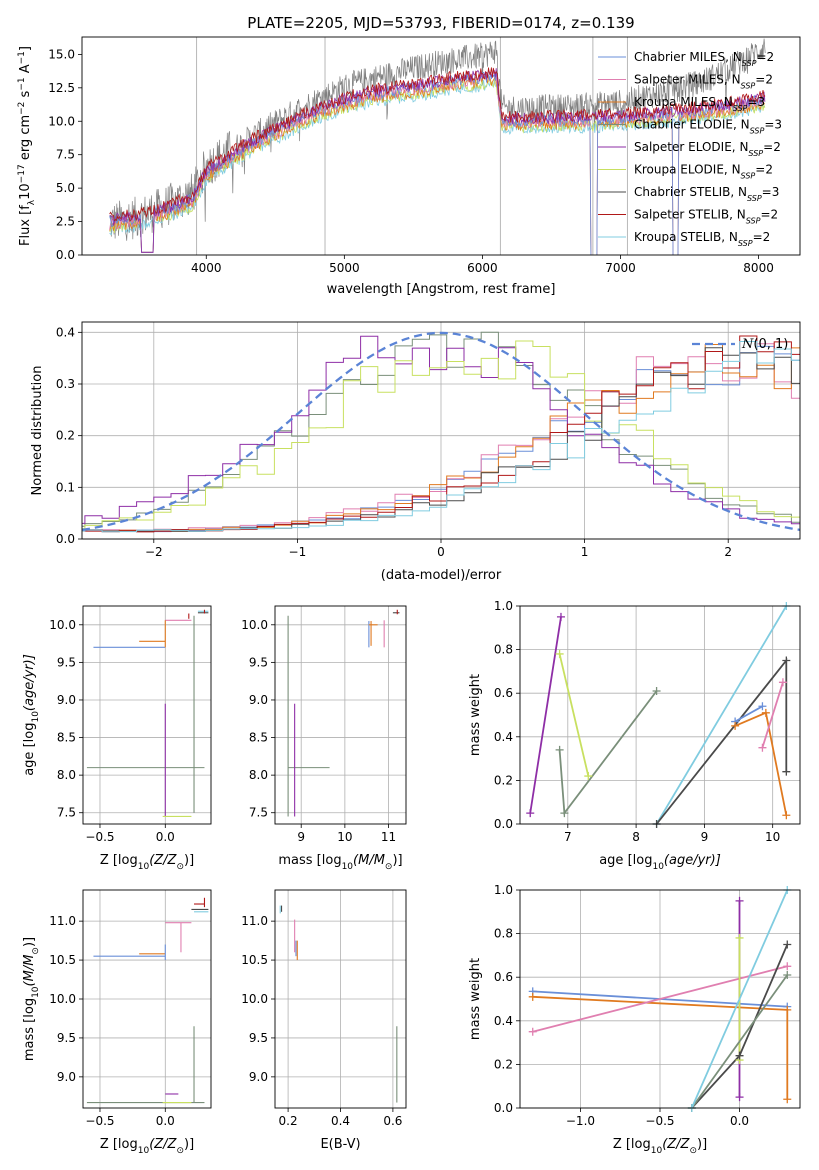 This screenshot has width=819, height=1170. What do you see at coordinates (22, 108) in the screenshot?
I see `label-part: −2` at bounding box center [22, 108].